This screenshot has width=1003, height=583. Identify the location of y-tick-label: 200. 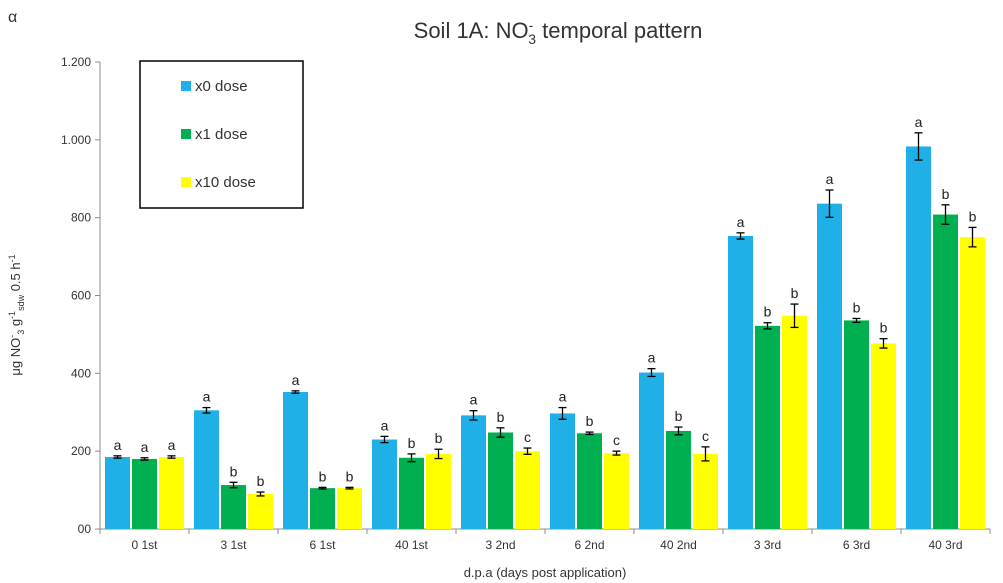
(81, 451).